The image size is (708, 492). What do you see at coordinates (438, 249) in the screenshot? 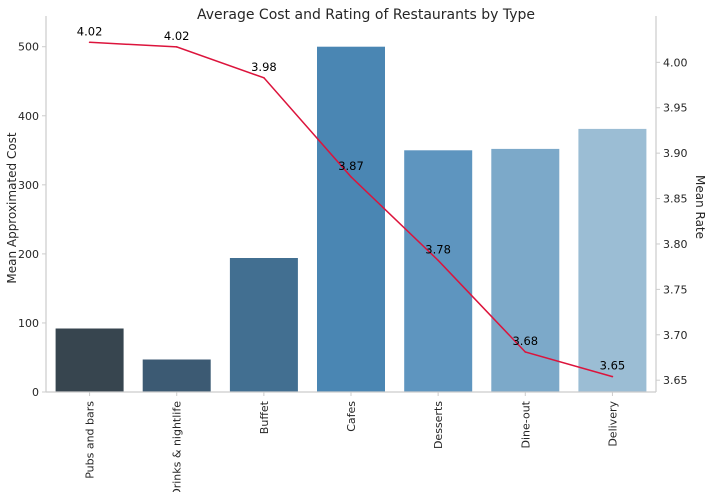
I see `rating-data-label: 3.78` at bounding box center [438, 249].